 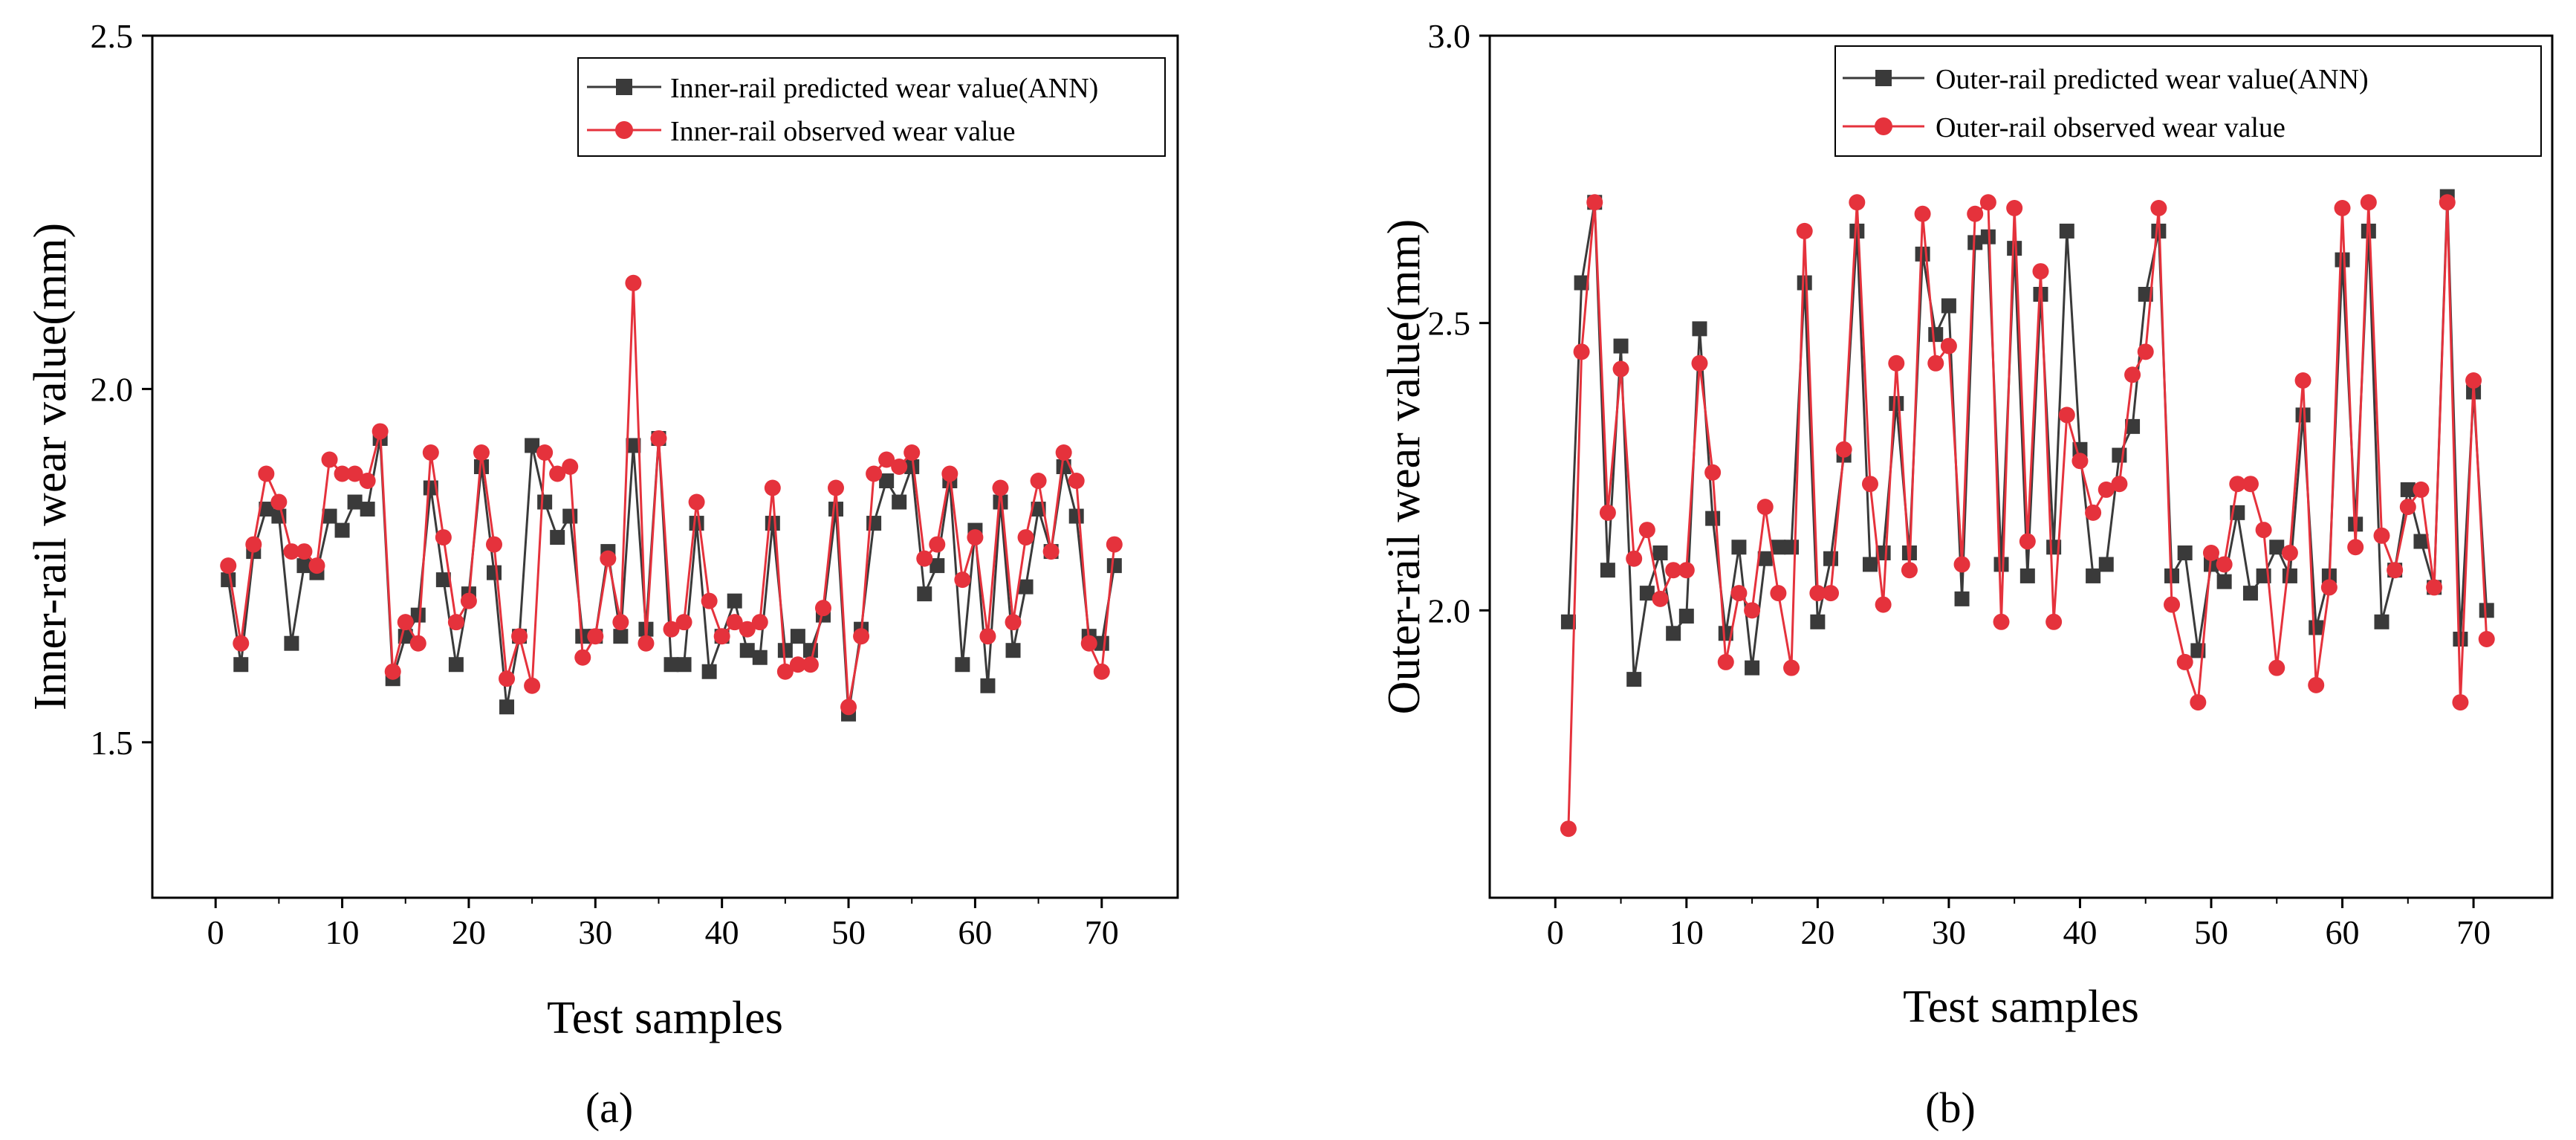 What do you see at coordinates (2021, 1007) in the screenshot?
I see `x-axis-title-b: Test samples` at bounding box center [2021, 1007].